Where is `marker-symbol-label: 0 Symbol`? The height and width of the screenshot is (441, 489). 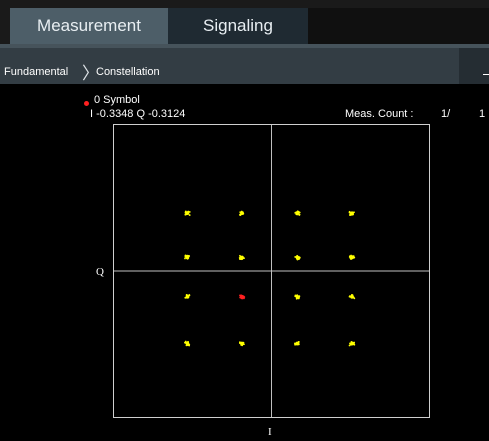 marker-symbol-label: 0 Symbol is located at coordinates (117, 100).